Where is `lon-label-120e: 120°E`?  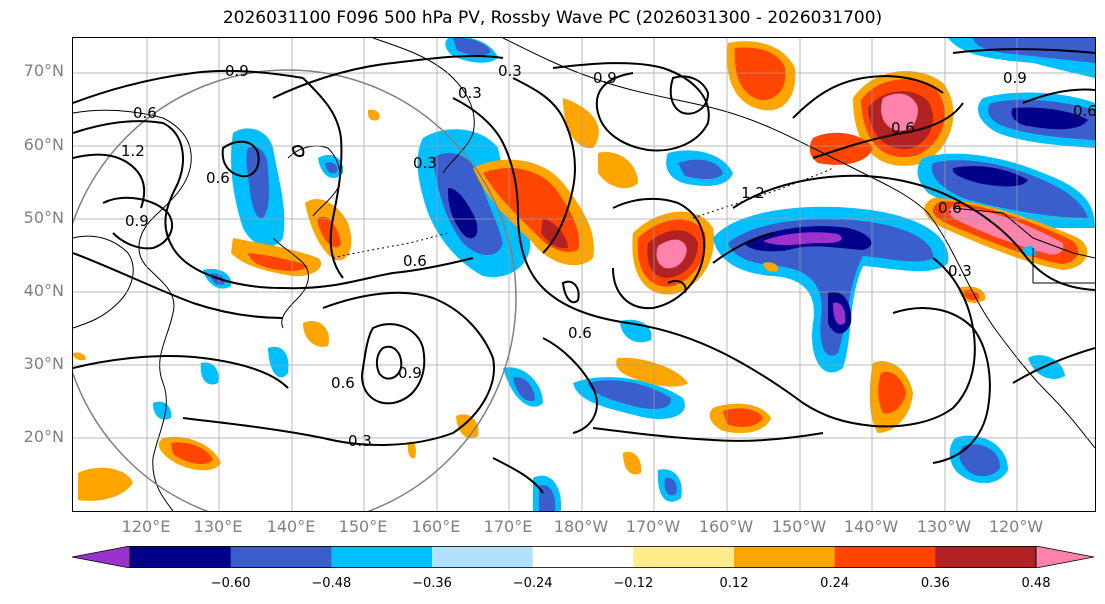 lon-label-120e: 120°E is located at coordinates (146, 526).